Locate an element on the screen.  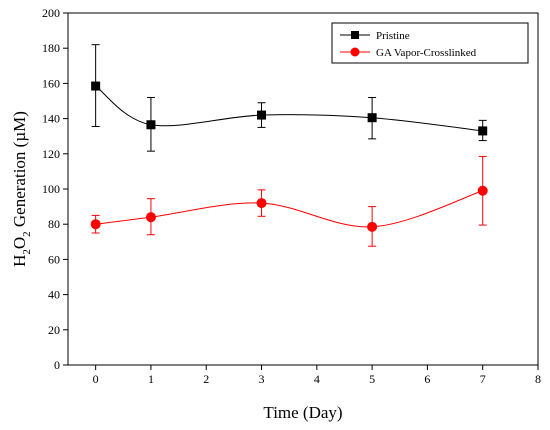
x-tick-label: 5 is located at coordinates (372, 379).